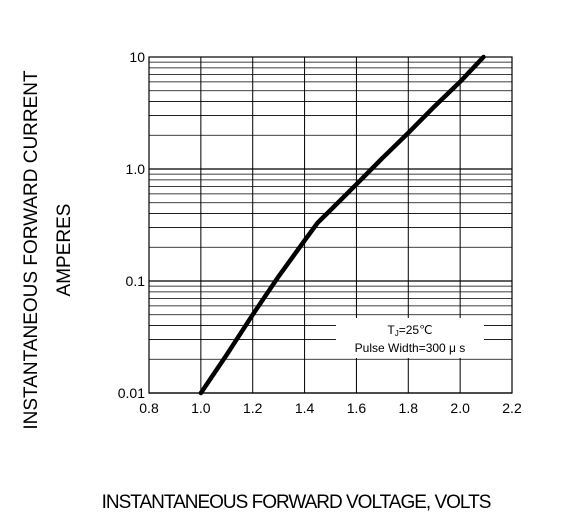 This screenshot has height=519, width=573. What do you see at coordinates (131, 225) in the screenshot?
I see `y-tick-labels: 0.01 0.1 1.0 10` at bounding box center [131, 225].